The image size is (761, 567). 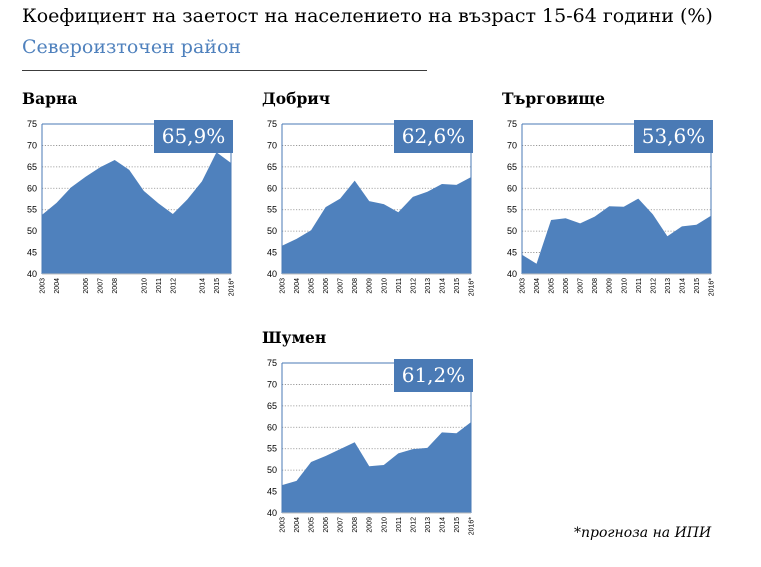 I want to click on chart-title: Търговище, so click(x=553, y=98).